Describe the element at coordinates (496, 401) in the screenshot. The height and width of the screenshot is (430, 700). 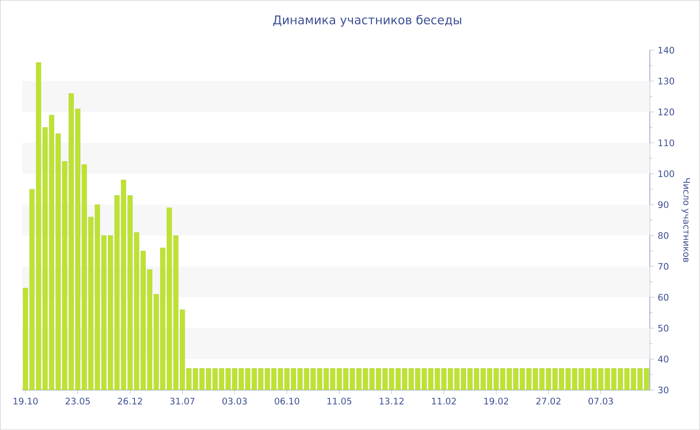
I see `x-tick-label: 19.02` at that location.